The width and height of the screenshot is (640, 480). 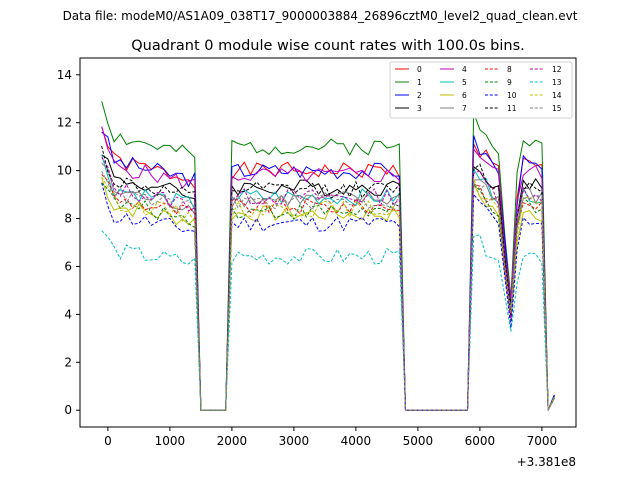 What do you see at coordinates (509, 69) in the screenshot?
I see `legend-label-8: 8` at bounding box center [509, 69].